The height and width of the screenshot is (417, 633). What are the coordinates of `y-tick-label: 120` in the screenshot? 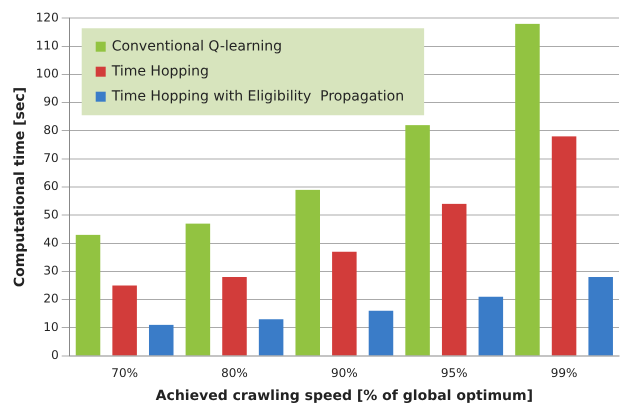 It's located at (47, 17).